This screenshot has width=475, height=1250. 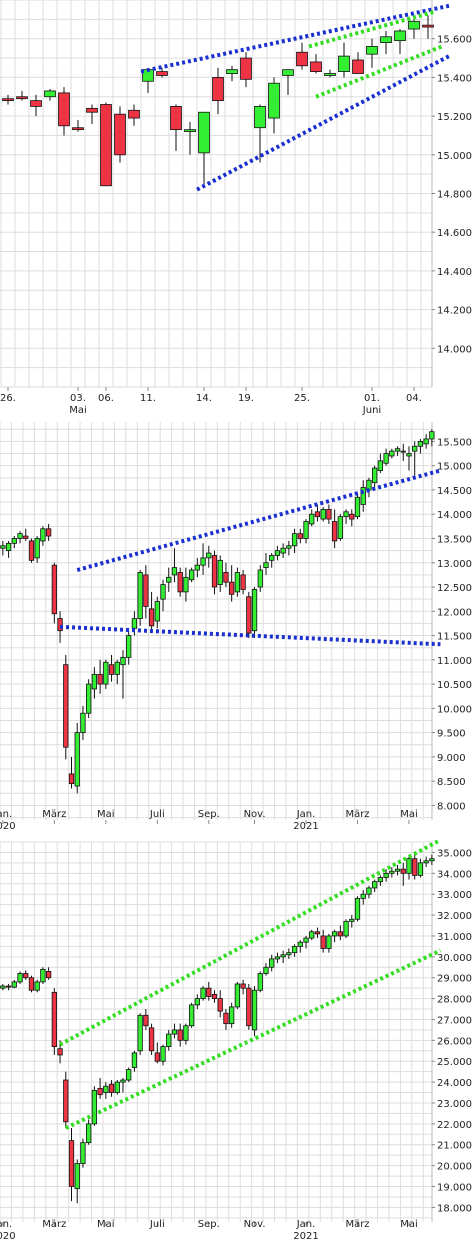 What do you see at coordinates (451, 806) in the screenshot?
I see `y-tick-label: 8.000` at bounding box center [451, 806].